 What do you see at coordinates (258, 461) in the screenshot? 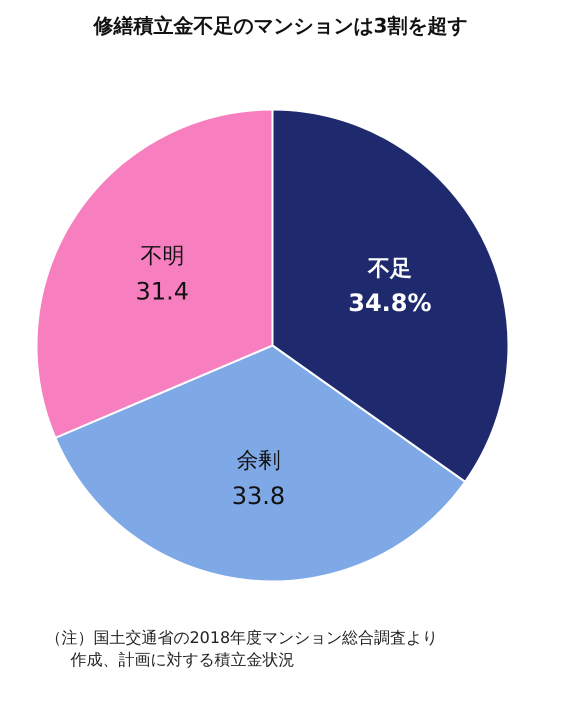
I see `slice-label: 余剰` at bounding box center [258, 461].